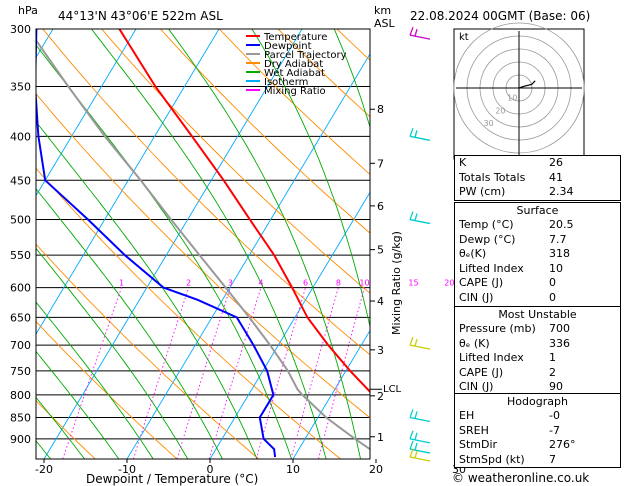 Image resolution: width=629 pixels, height=486 pixels. What do you see at coordinates (476, 297) in the screenshot?
I see `surface-label: CIN (J)` at bounding box center [476, 297].